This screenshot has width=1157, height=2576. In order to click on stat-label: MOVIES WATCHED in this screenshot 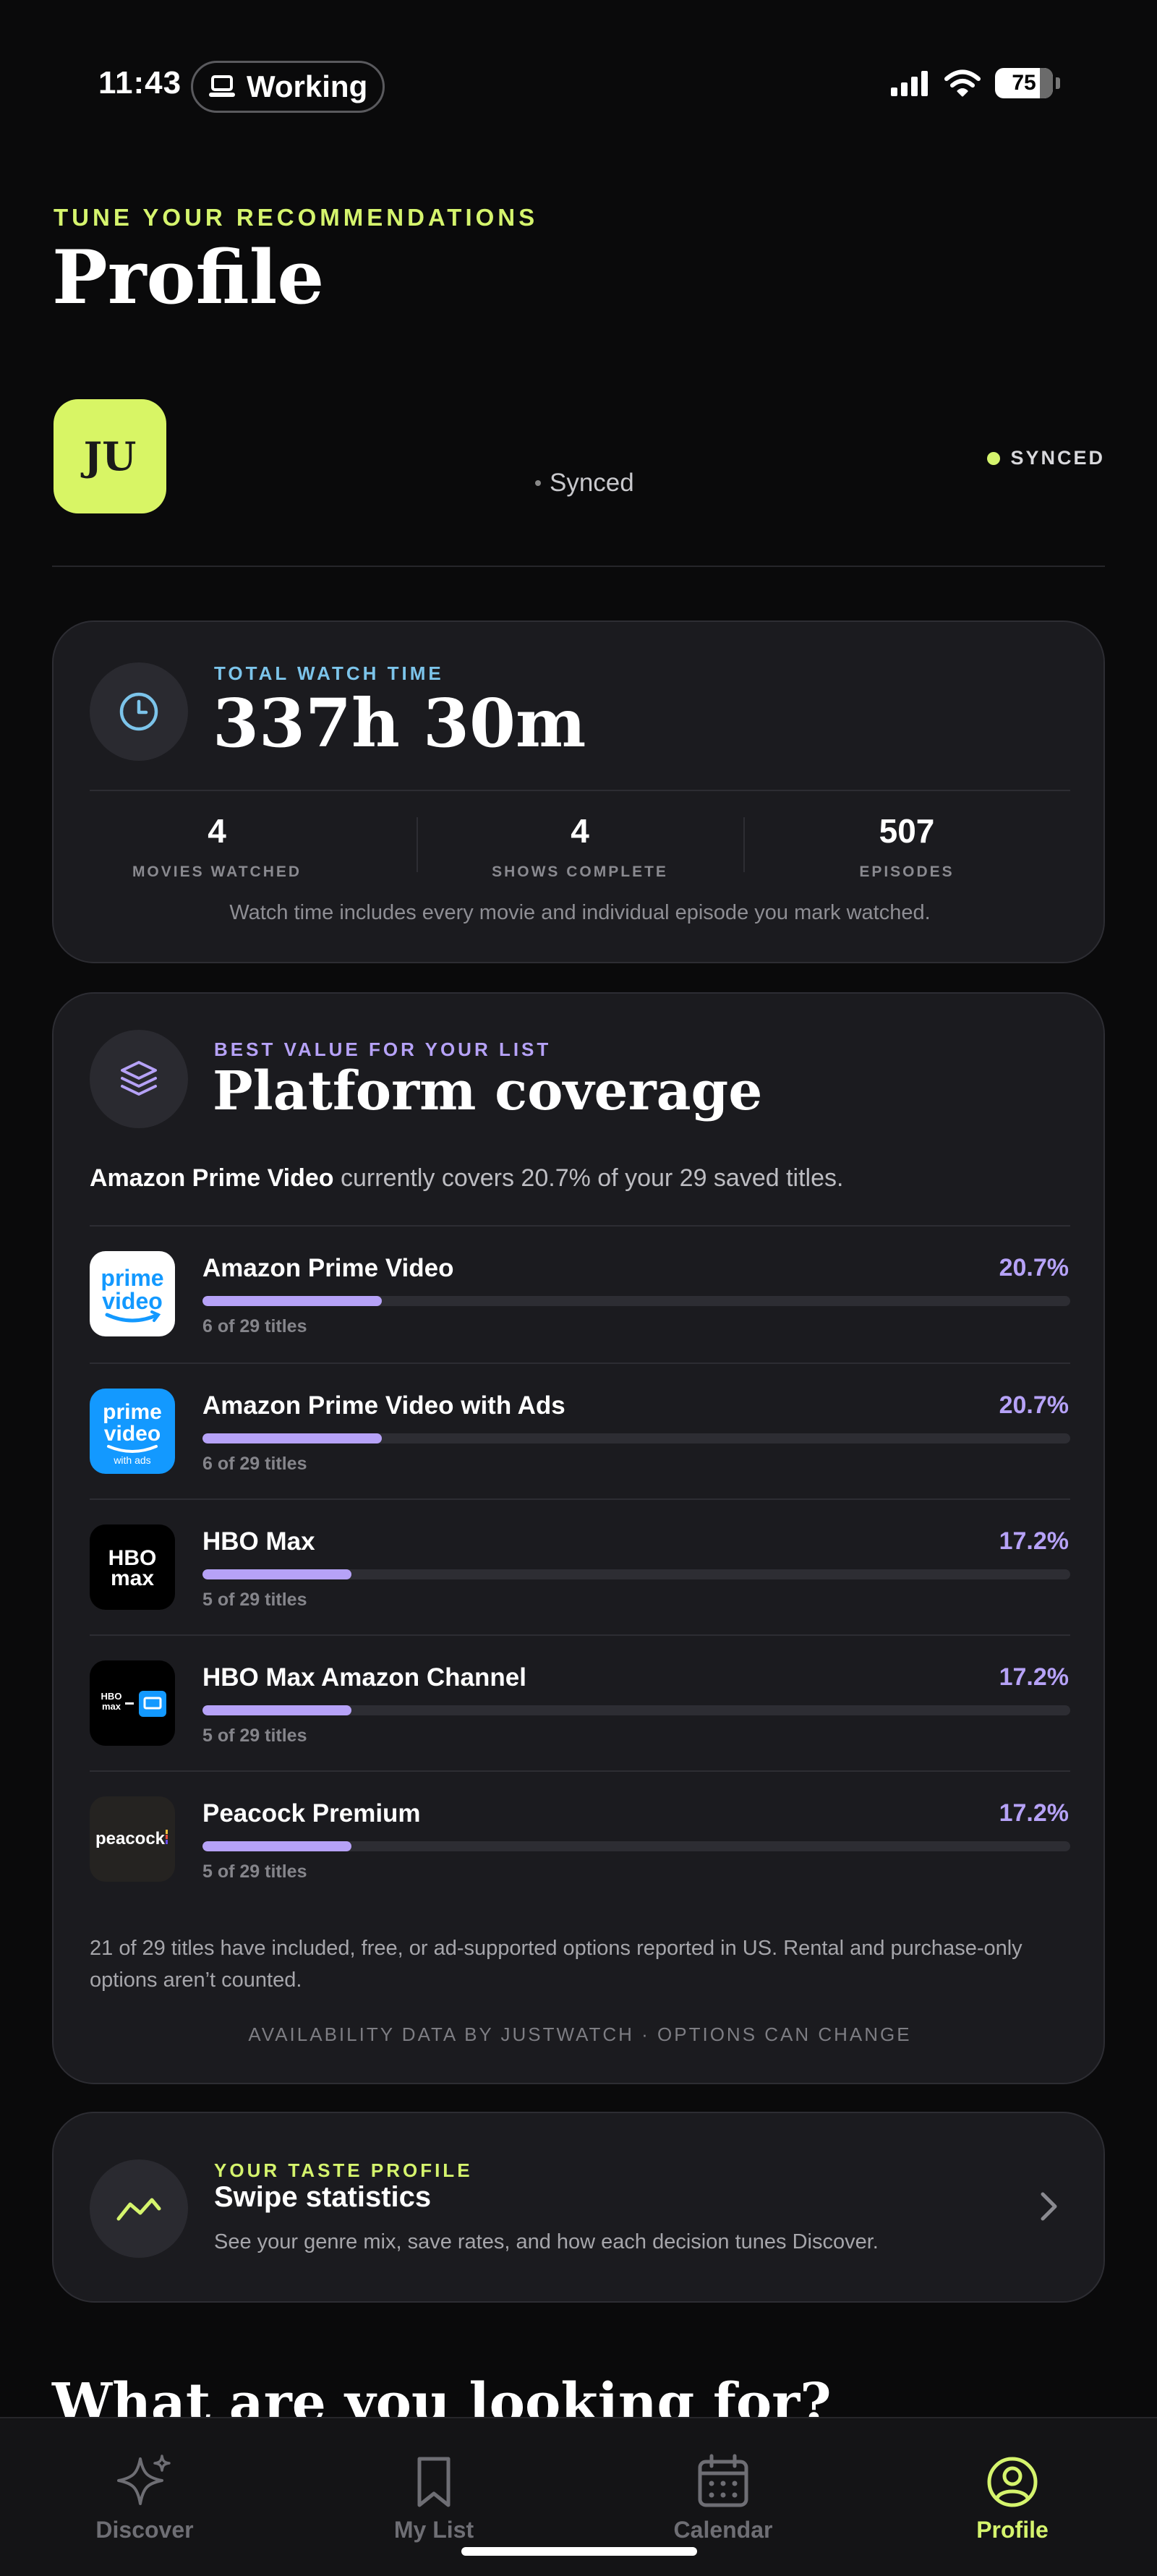, I will do `click(217, 872)`.